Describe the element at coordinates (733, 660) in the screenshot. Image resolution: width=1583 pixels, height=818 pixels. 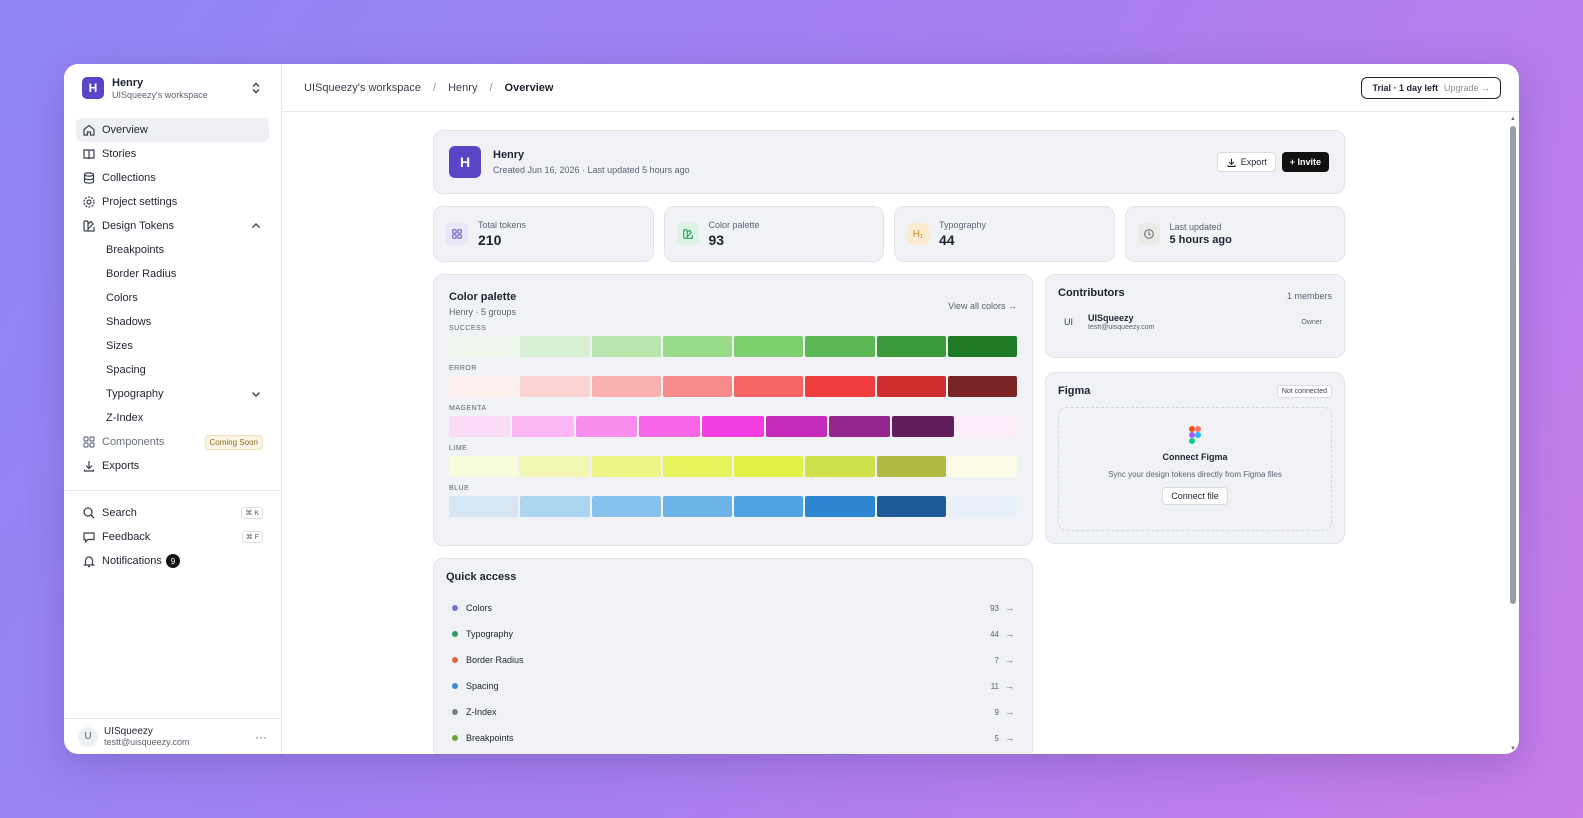
I see `list-item: Border Radius 7 →` at that location.